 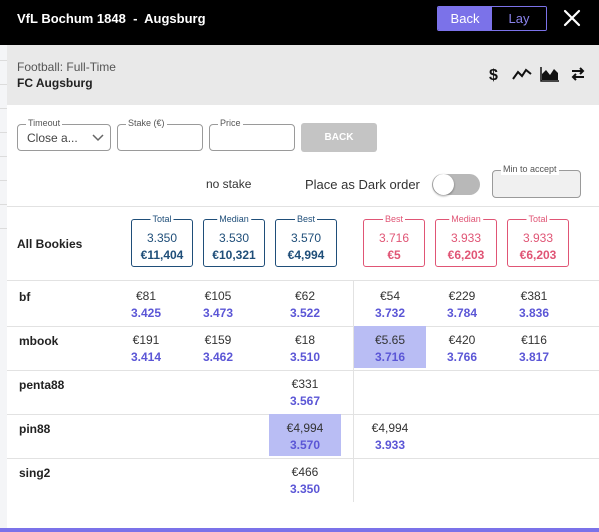 I want to click on back-summary-best: Best 3.570 €4,994, so click(x=306, y=240).